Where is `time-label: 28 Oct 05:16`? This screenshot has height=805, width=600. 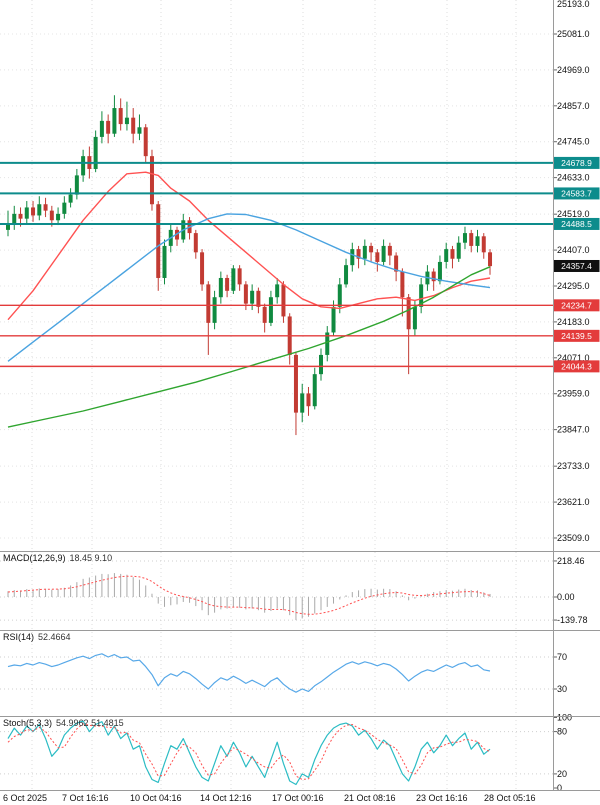 time-label: 28 Oct 05:16 is located at coordinates (510, 798).